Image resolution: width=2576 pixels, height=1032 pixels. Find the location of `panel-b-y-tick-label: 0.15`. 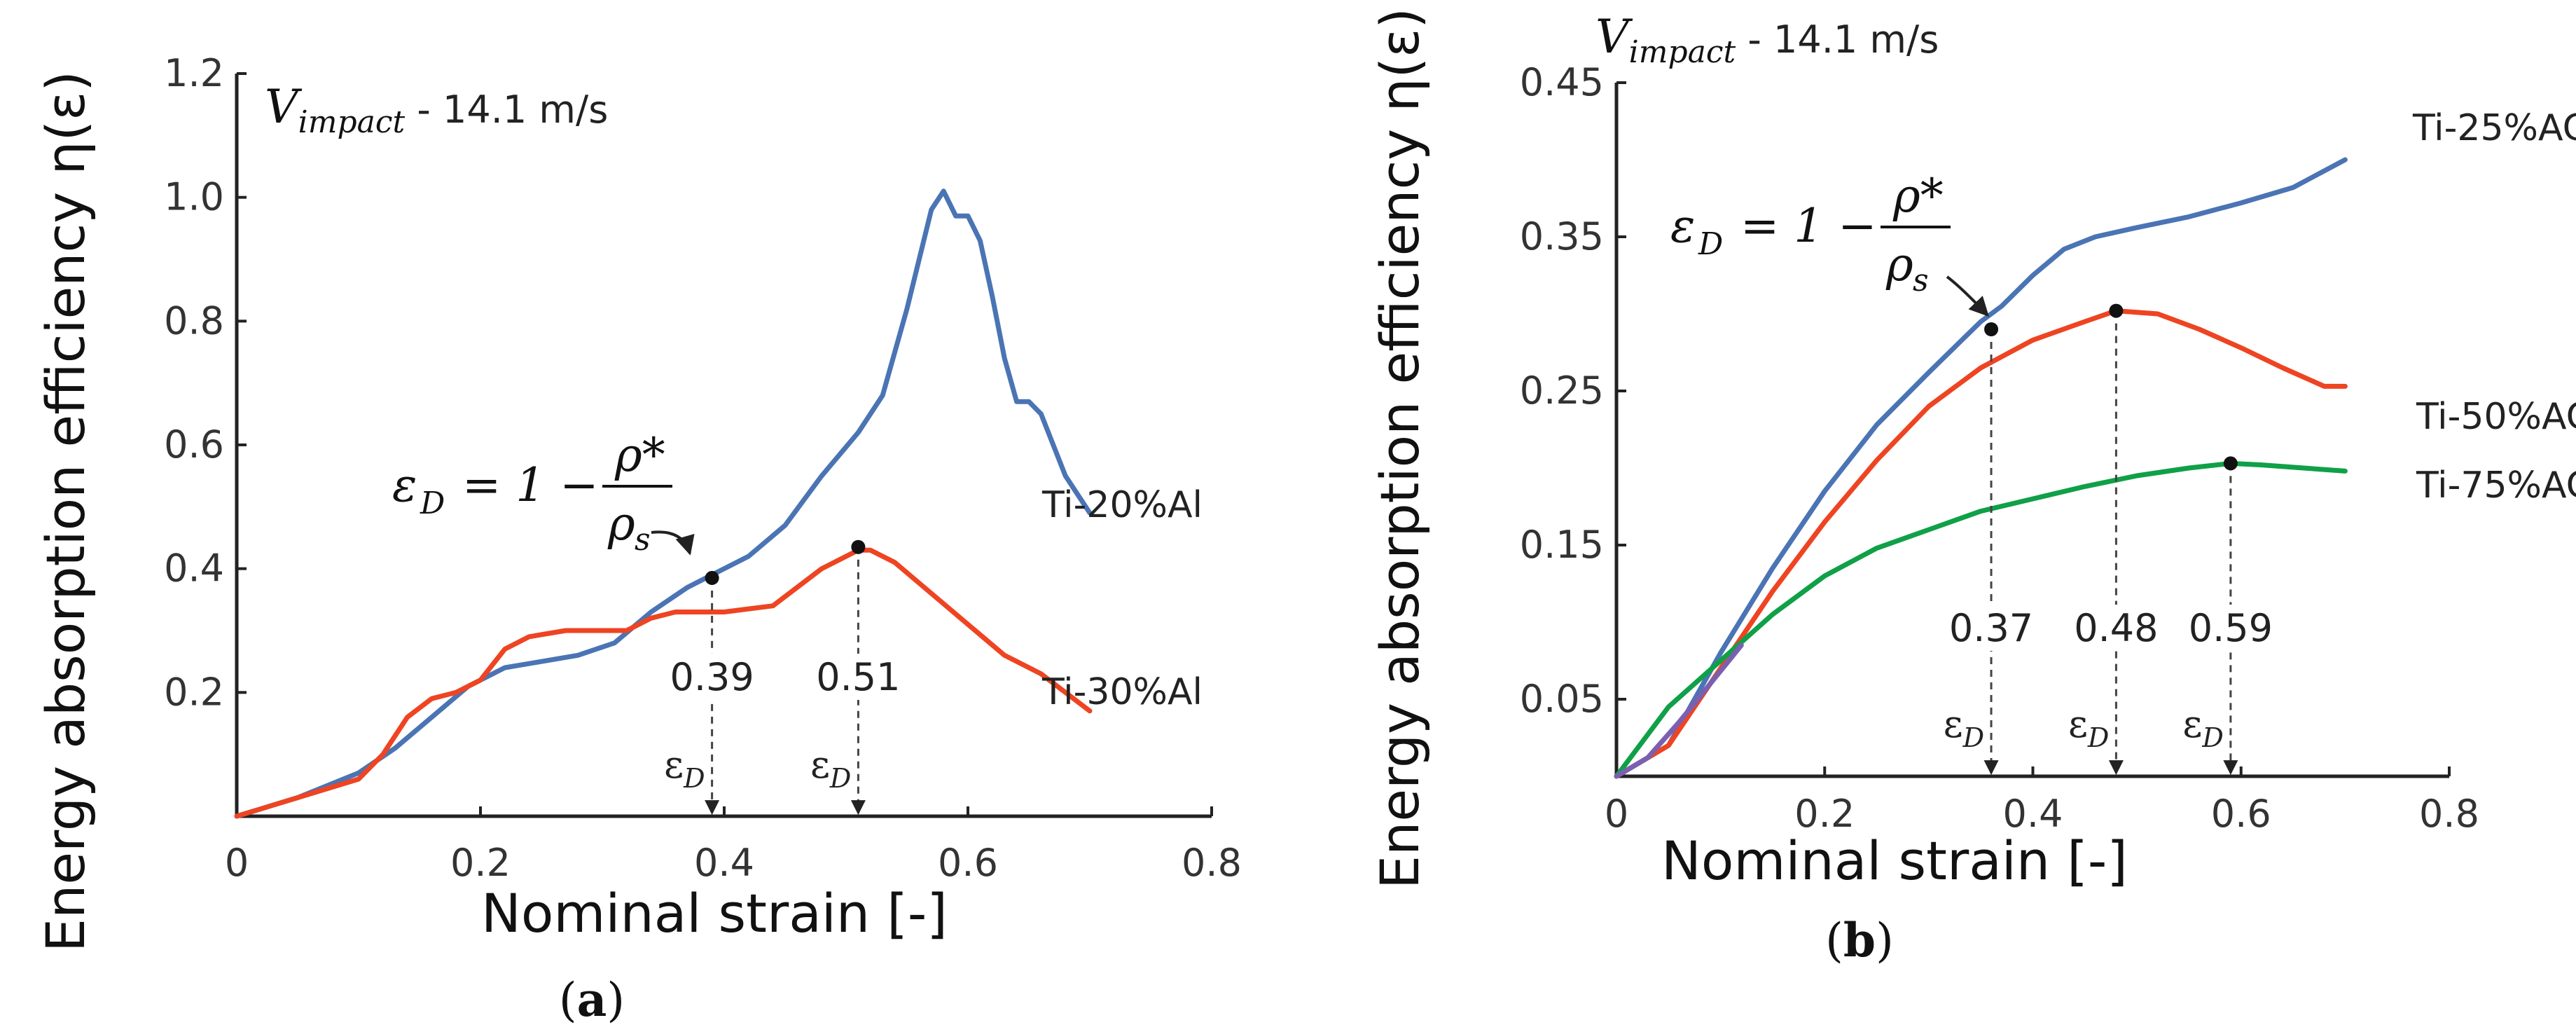

panel-b-y-tick-label: 0.15 is located at coordinates (1562, 545).